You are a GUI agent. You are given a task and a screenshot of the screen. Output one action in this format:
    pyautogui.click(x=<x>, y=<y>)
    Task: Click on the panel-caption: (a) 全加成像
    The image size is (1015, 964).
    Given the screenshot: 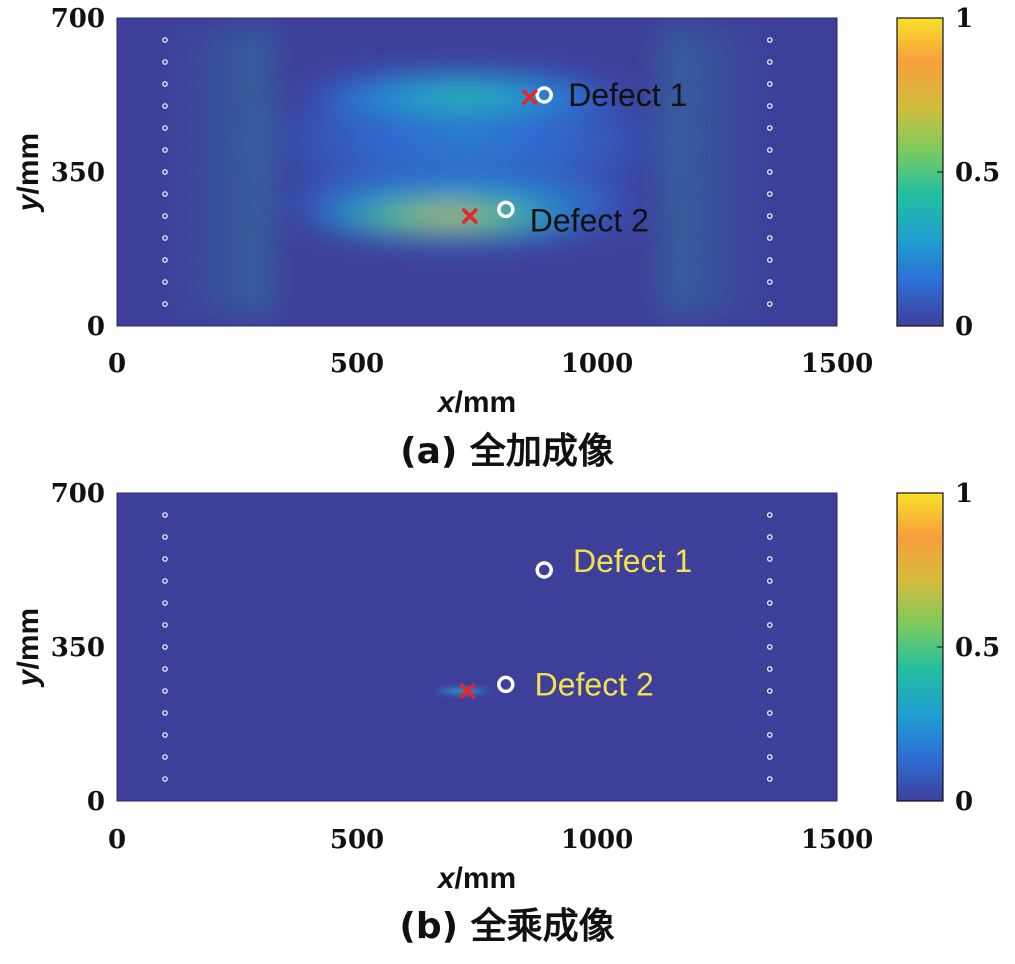 What is the action you would take?
    pyautogui.click(x=507, y=451)
    